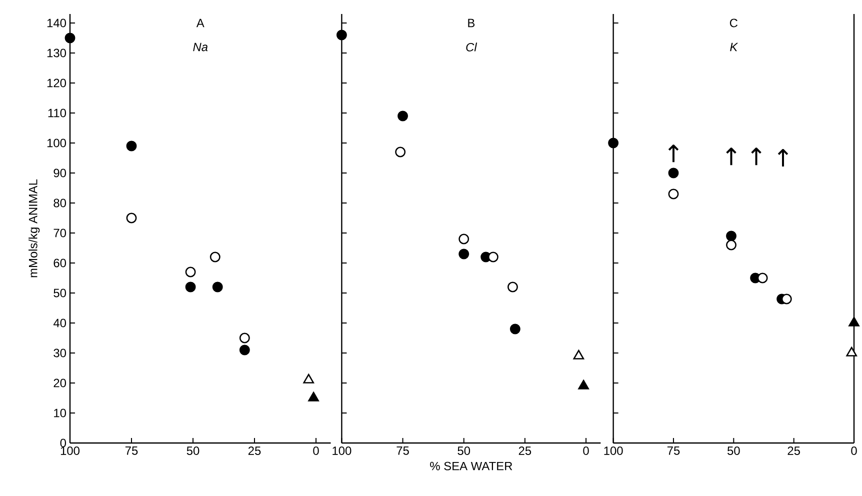 This screenshot has height=496, width=862. I want to click on y-tick-label: 40, so click(59, 323).